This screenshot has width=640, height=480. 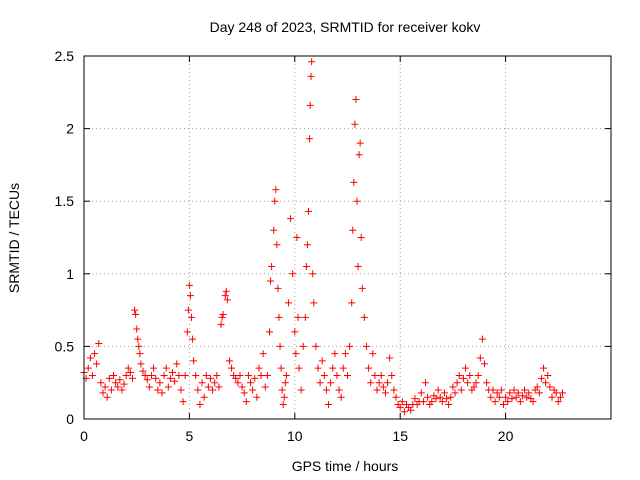 What do you see at coordinates (345, 466) in the screenshot?
I see `x-axis-title: GPS time / hours` at bounding box center [345, 466].